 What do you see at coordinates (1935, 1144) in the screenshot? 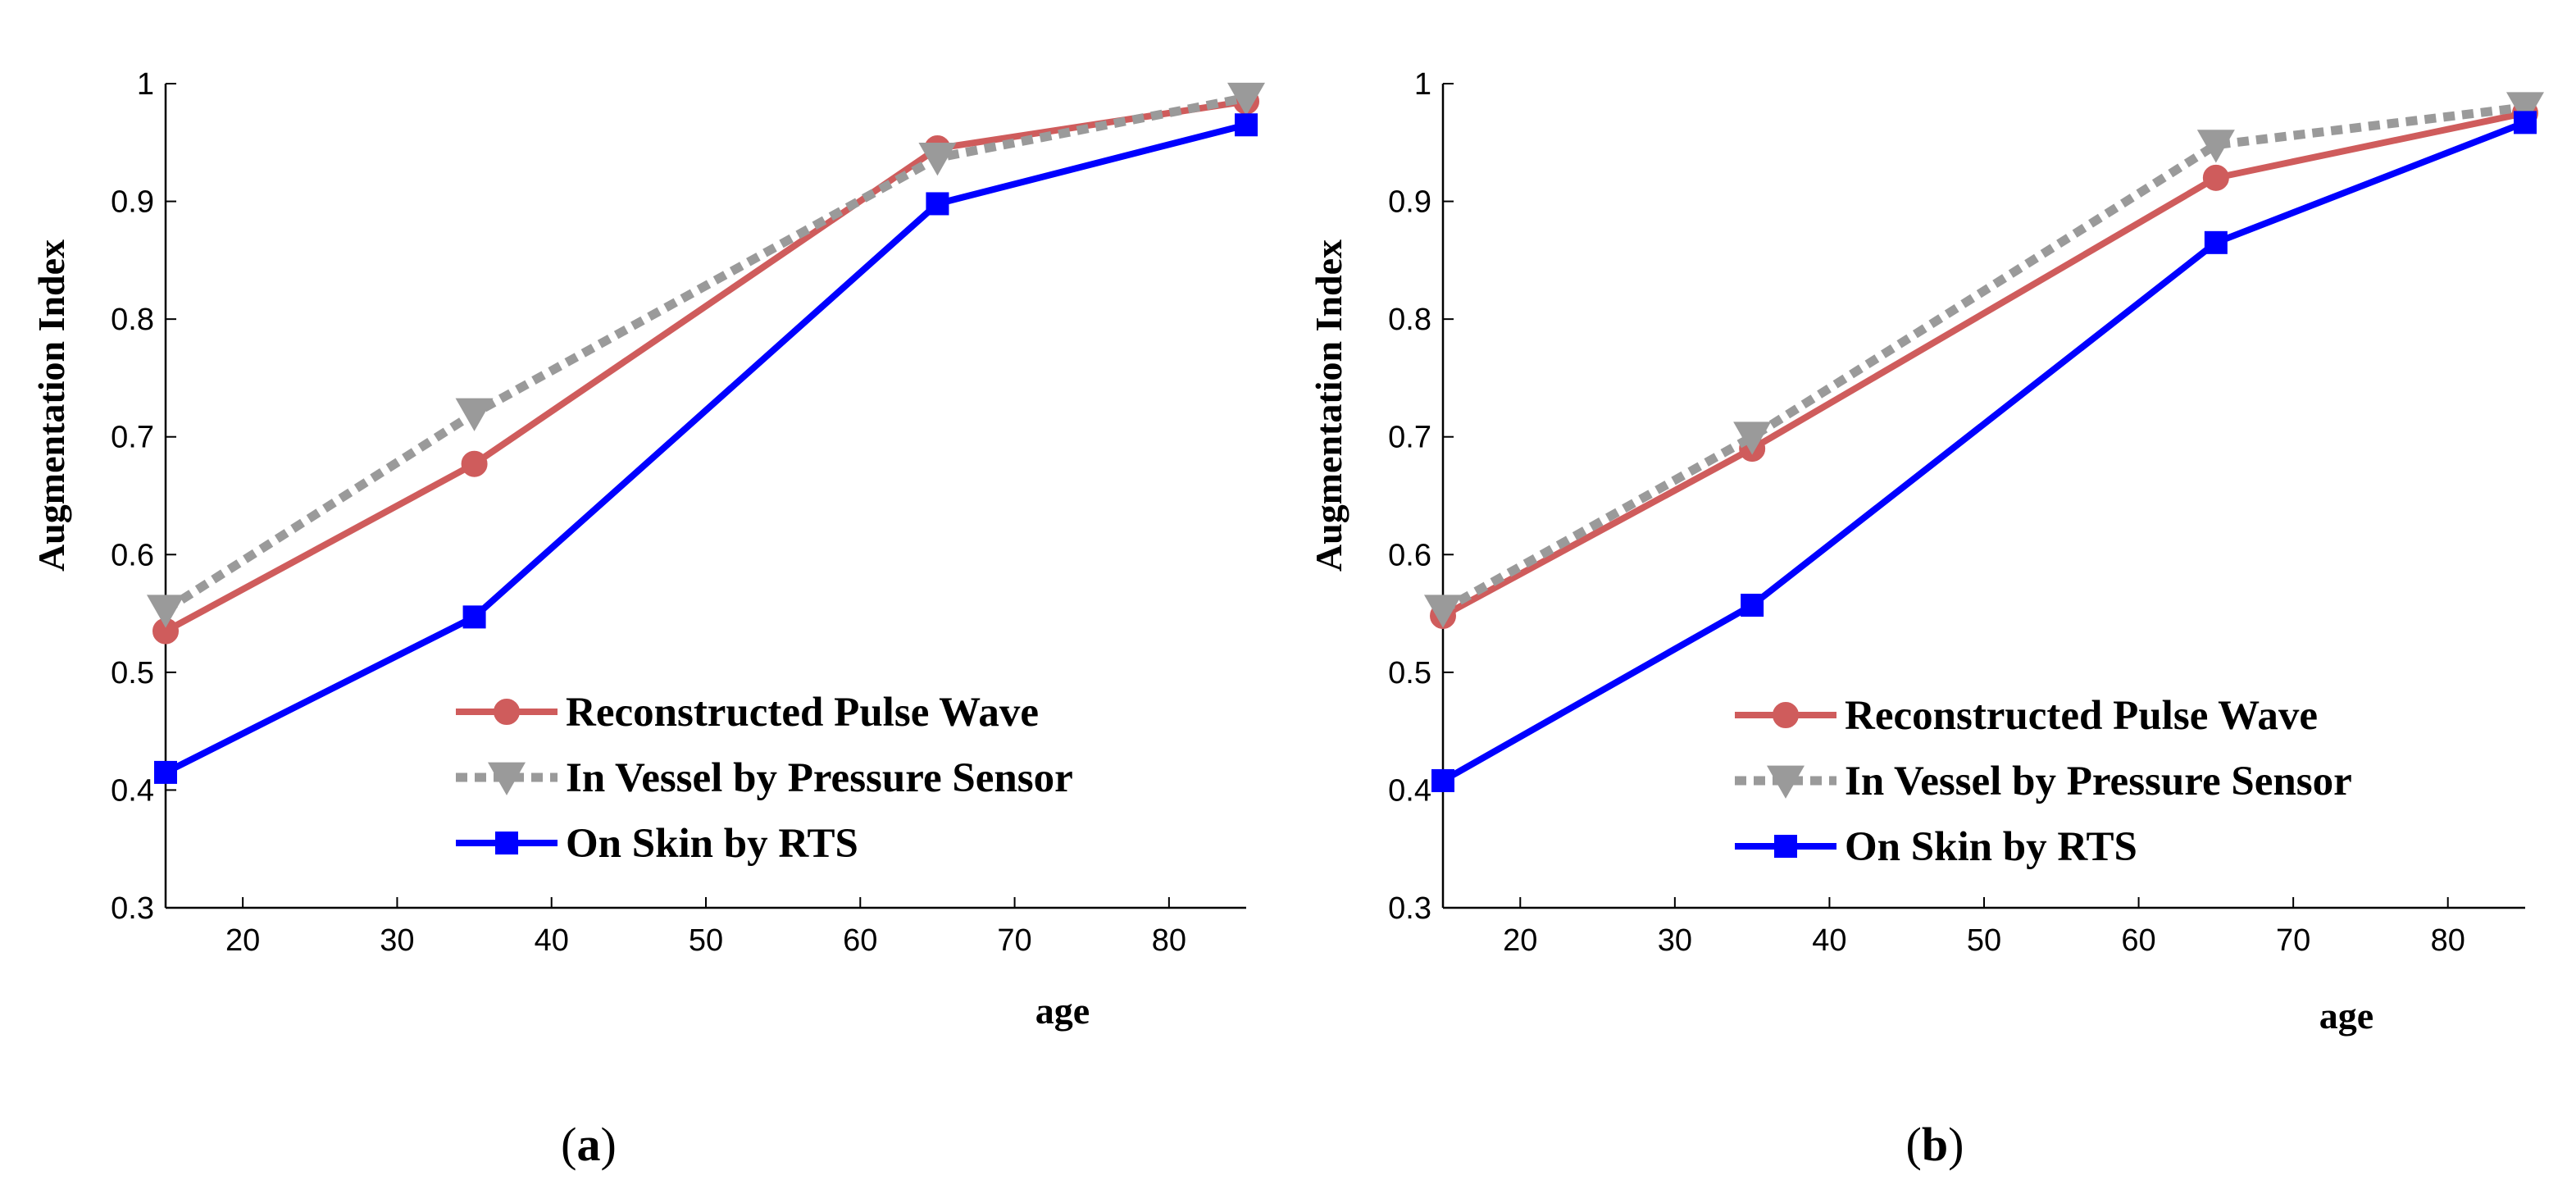
I see `panel-caption: (b)` at bounding box center [1935, 1144].